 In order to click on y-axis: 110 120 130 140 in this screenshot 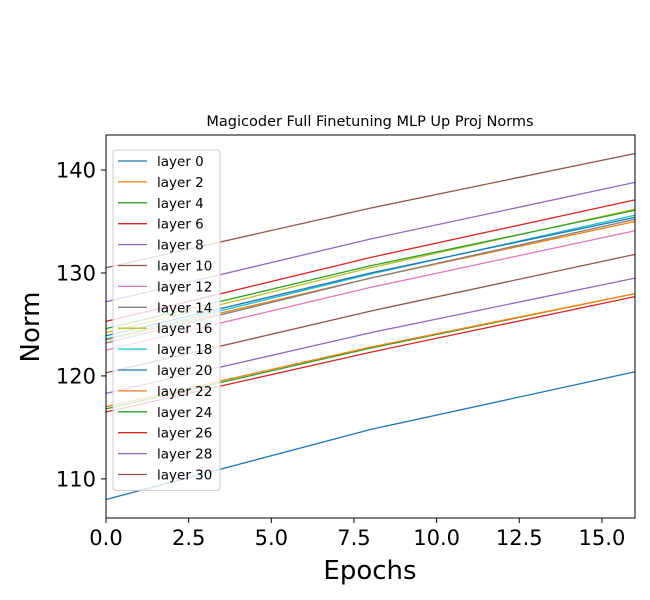, I will do `click(81, 325)`.